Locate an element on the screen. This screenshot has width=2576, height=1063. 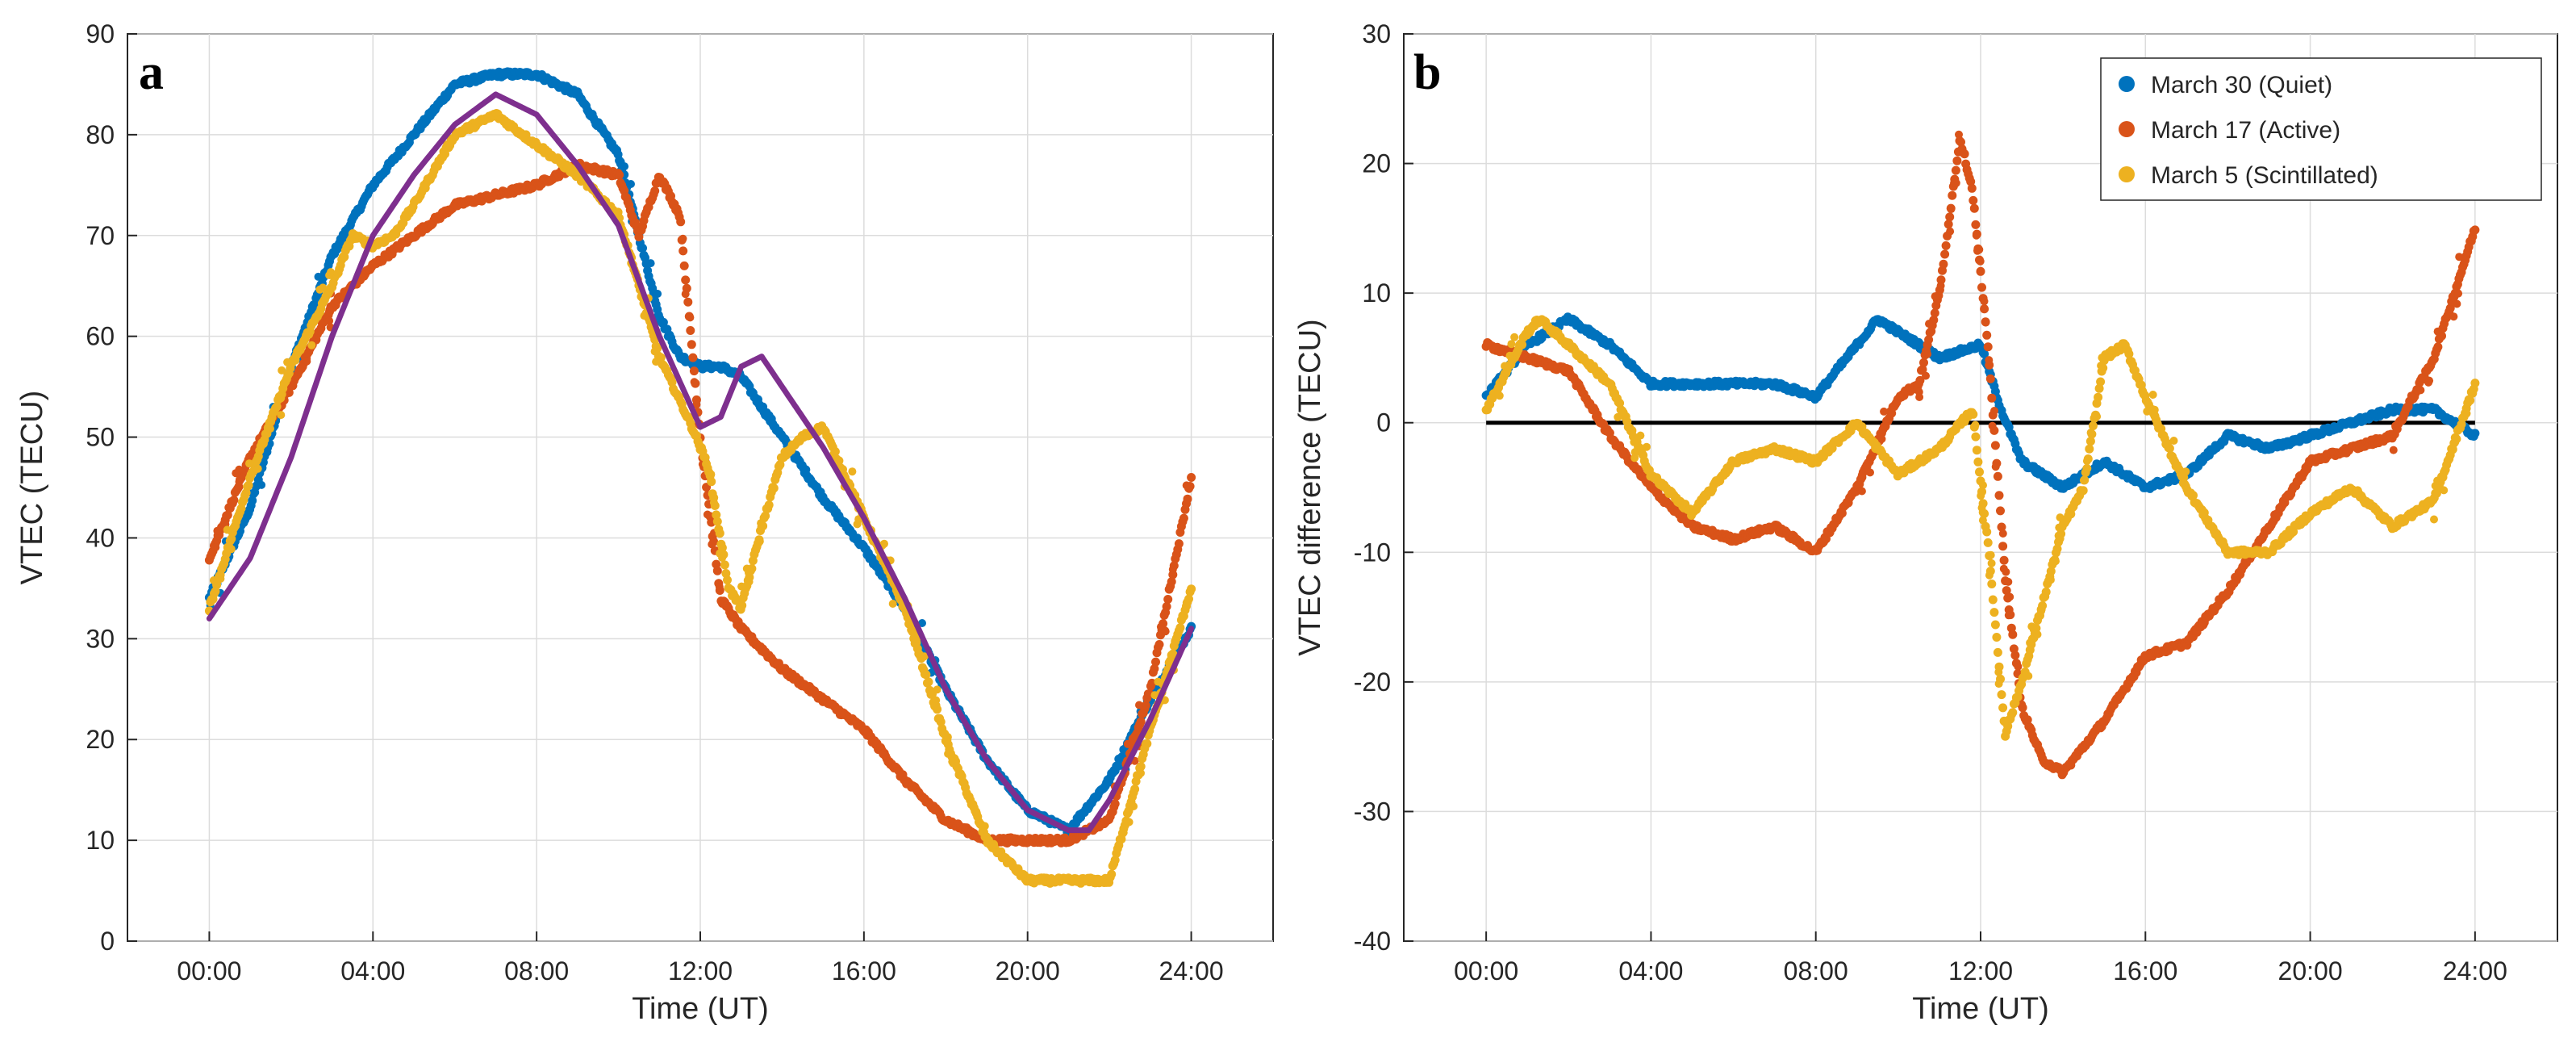
panel-a-ytick-label: 50 is located at coordinates (100, 438).